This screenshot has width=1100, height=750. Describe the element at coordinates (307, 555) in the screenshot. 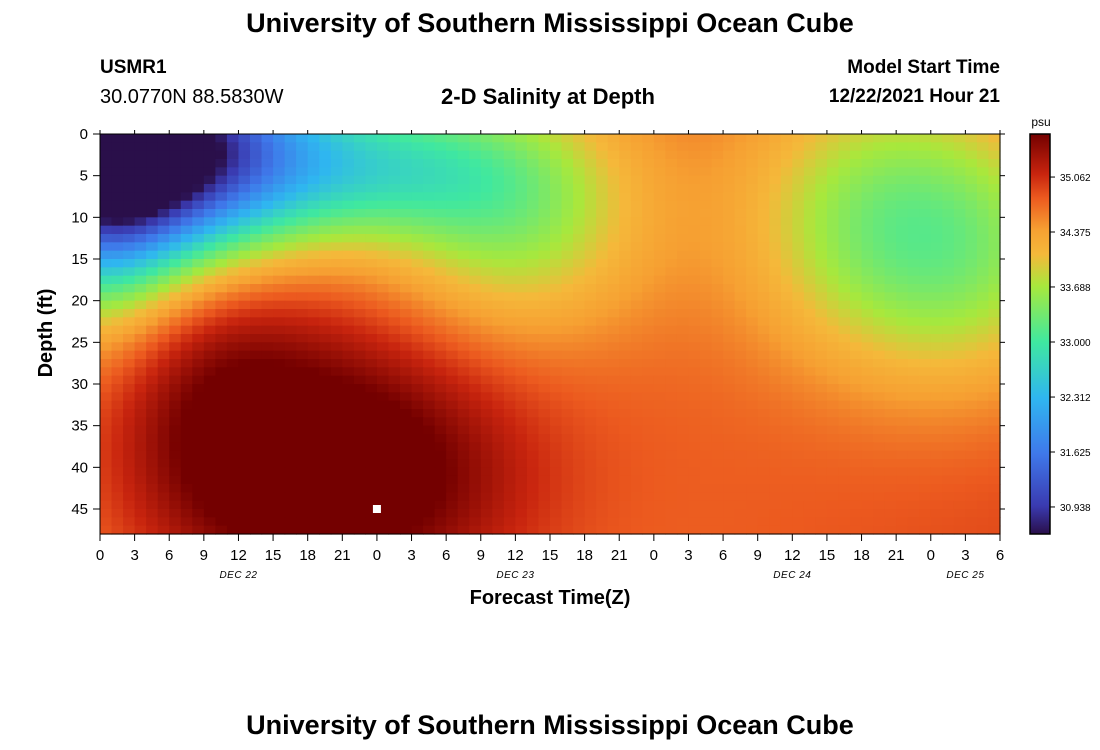

I see `x-tick-label: 18` at that location.